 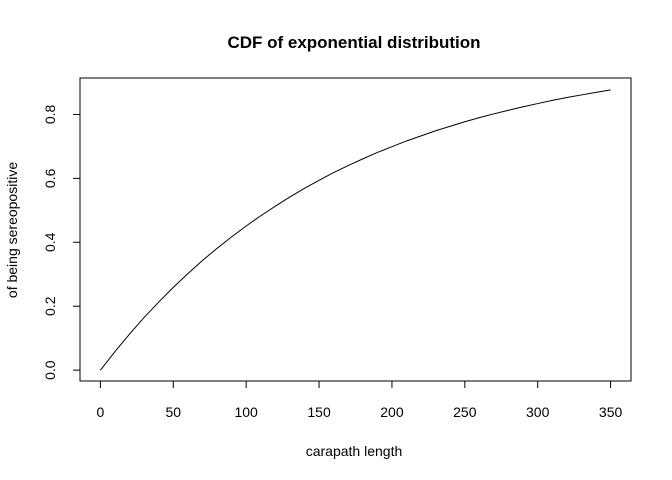 I want to click on x-axis: 0 50 100 150 200 250 300 350, so click(x=360, y=400).